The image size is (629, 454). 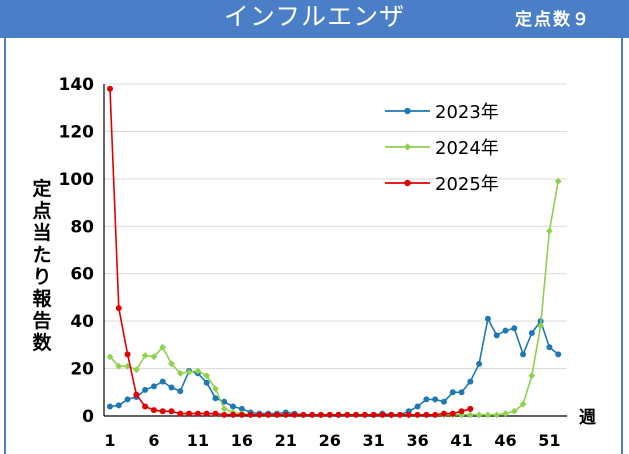 I want to click on y-tick-label: 140, so click(x=77, y=85).